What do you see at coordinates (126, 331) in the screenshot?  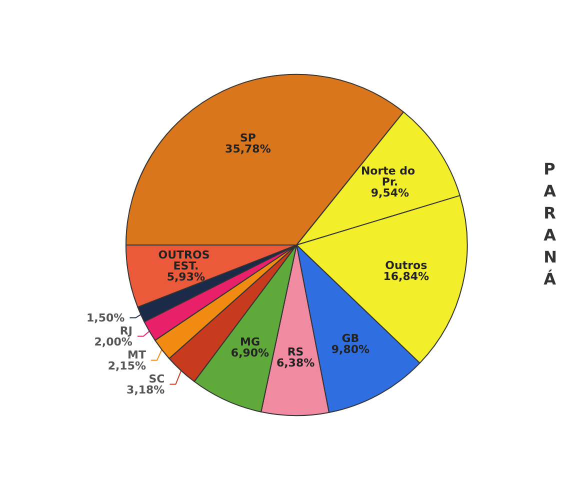 I see `slice-label: RJ` at bounding box center [126, 331].